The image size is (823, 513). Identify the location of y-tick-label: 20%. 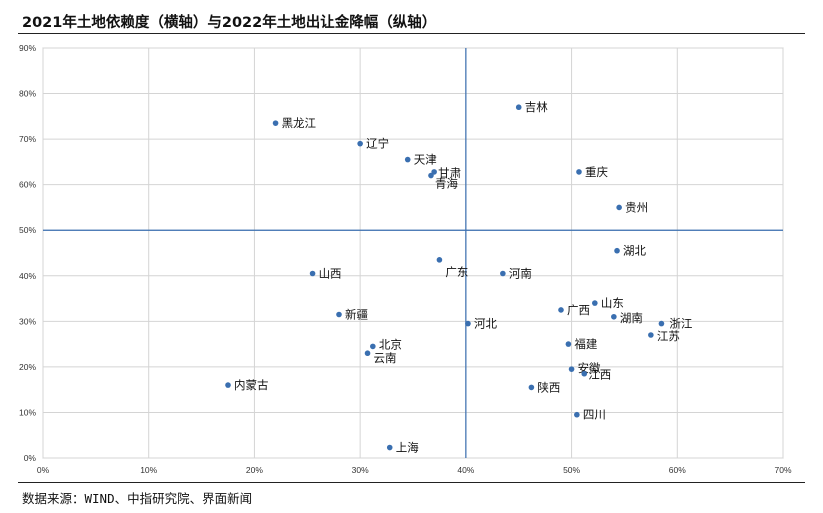
(27, 367).